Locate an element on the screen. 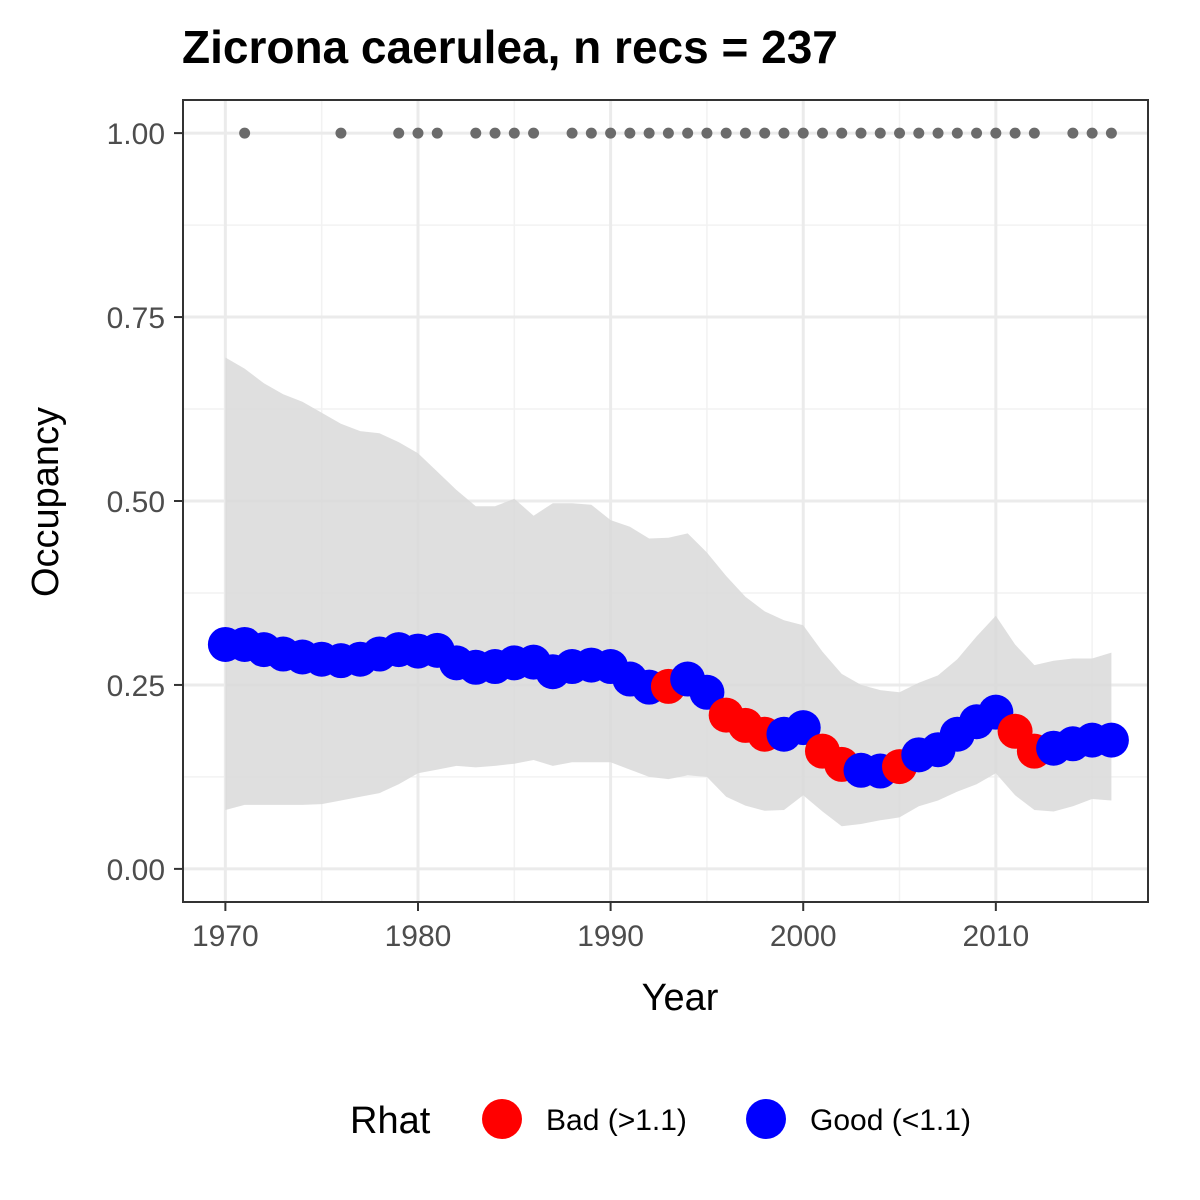 The height and width of the screenshot is (1200, 1200). y-tick-label: 1.00 is located at coordinates (136, 134).